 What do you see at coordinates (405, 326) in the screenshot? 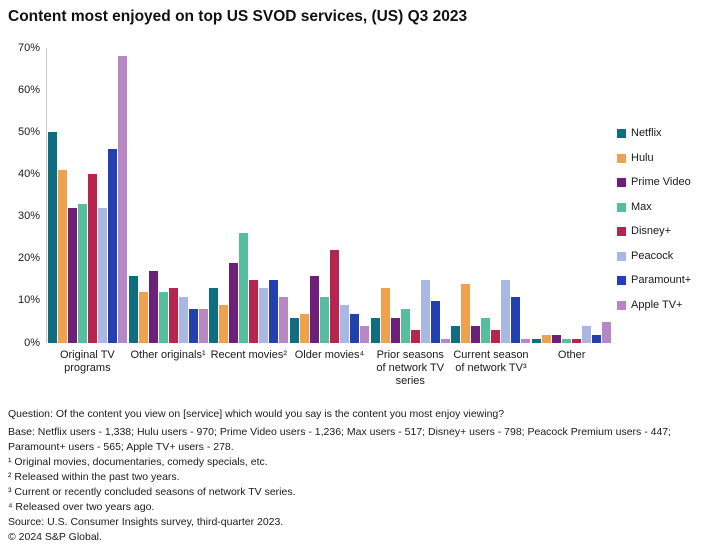
I see `bar-max-prior-seasons-of-network-tv-series` at bounding box center [405, 326].